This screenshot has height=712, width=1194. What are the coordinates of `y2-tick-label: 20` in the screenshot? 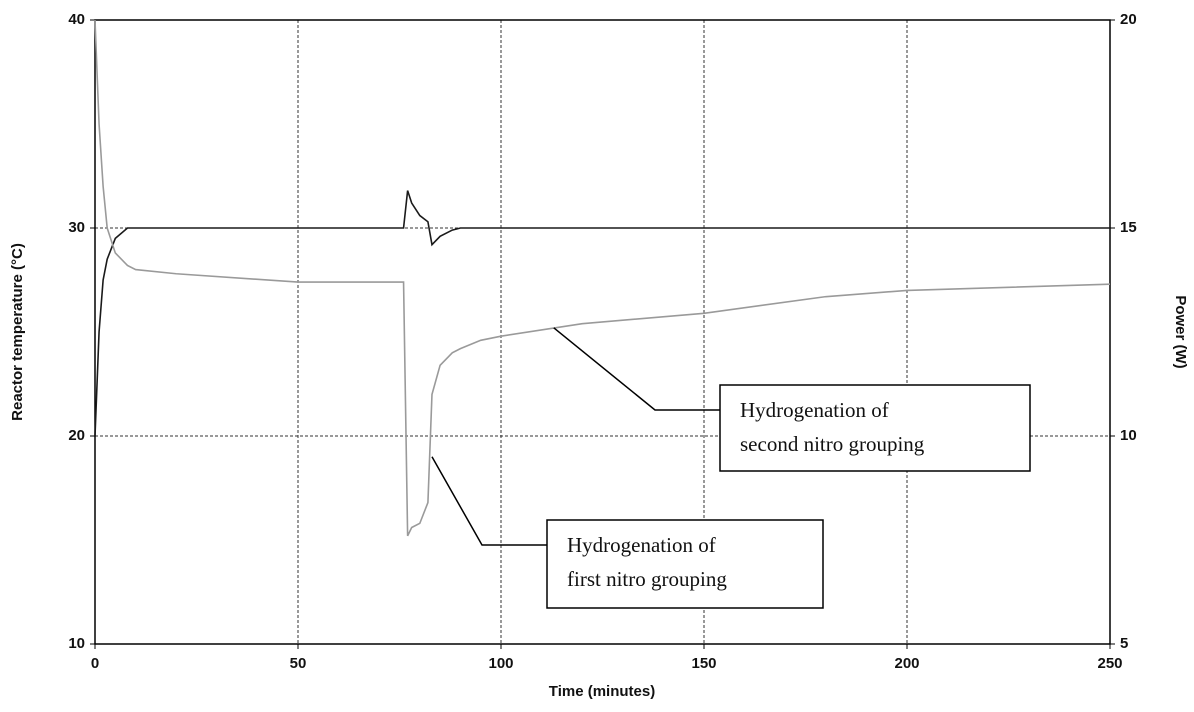 It's located at (1128, 19).